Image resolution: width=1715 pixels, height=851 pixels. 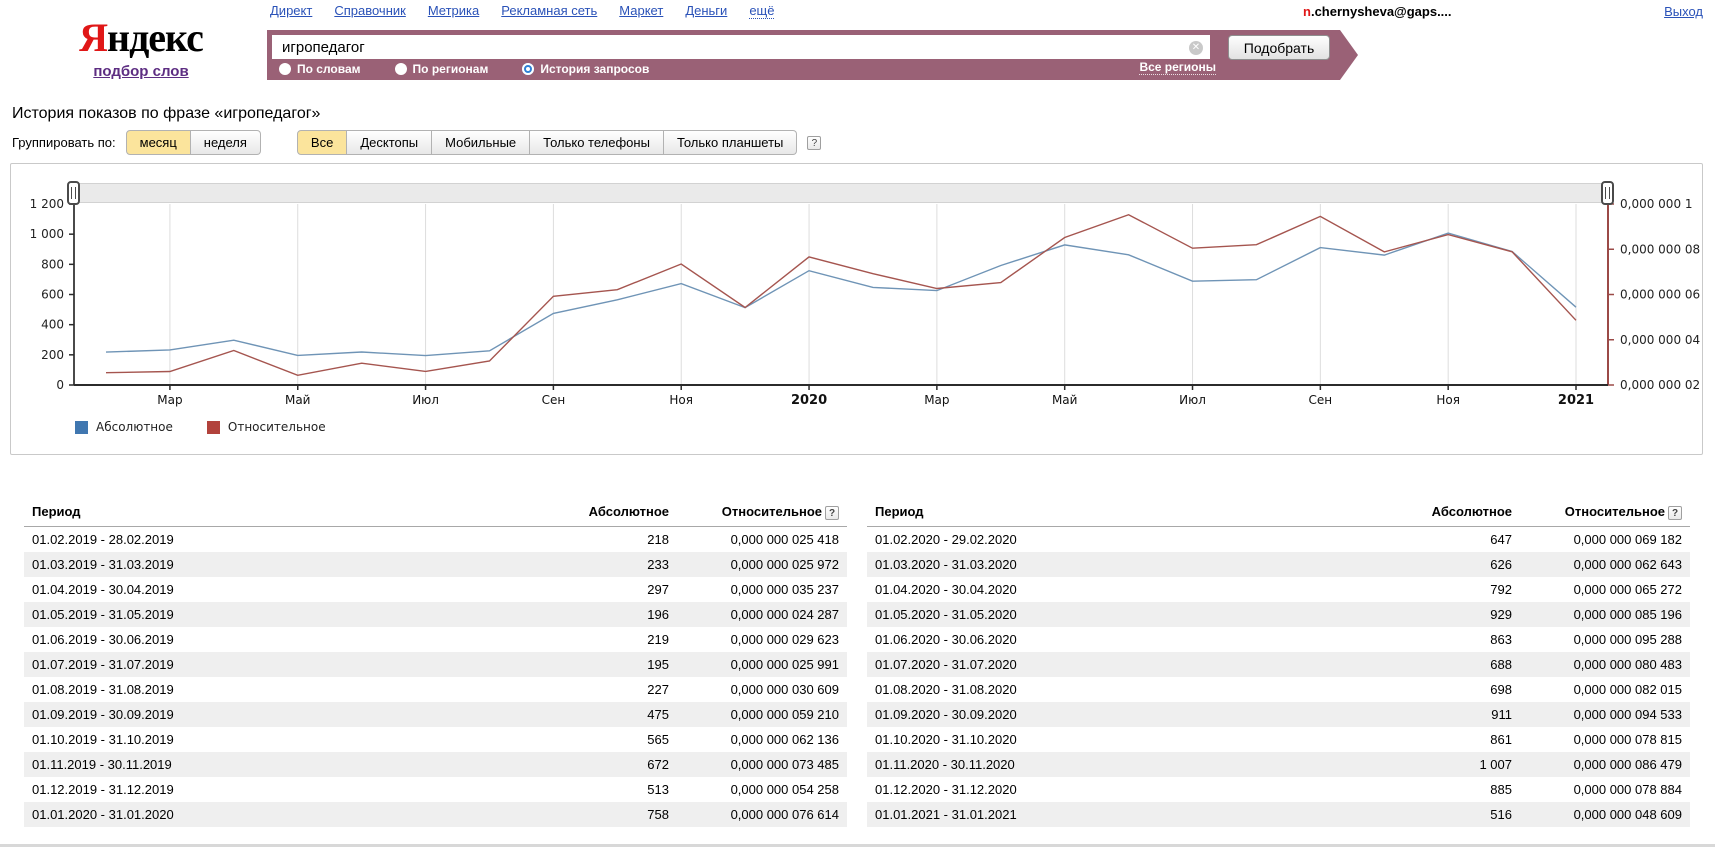 I want to click on cell-relative: 0,000 000 025 418, so click(x=784, y=539).